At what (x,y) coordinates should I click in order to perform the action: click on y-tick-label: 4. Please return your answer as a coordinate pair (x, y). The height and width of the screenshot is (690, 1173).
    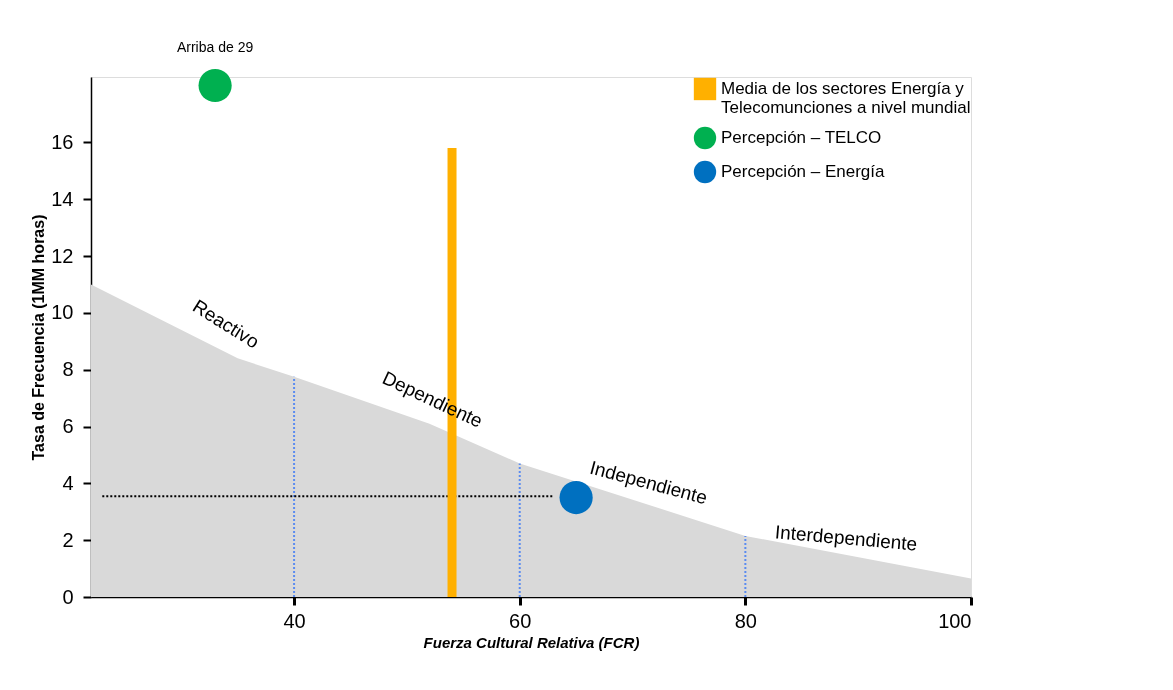
    Looking at the image, I should click on (68, 482).